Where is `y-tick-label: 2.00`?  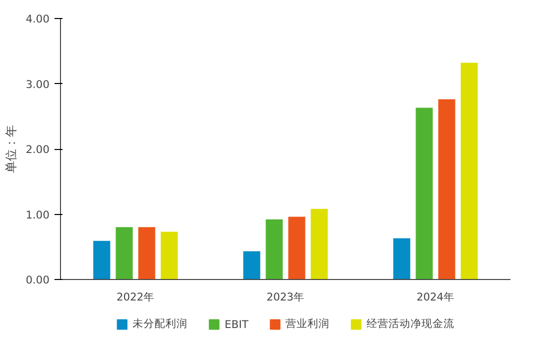 y-tick-label: 2.00 is located at coordinates (38, 149).